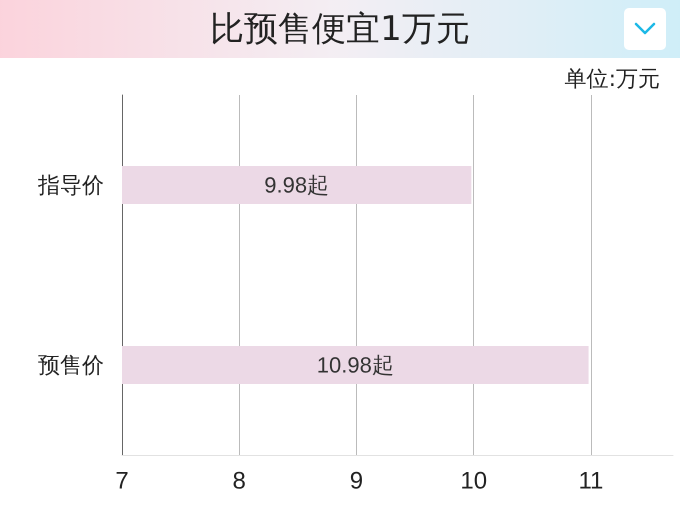 This screenshot has height=510, width=680. I want to click on x-tick-label: 9, so click(357, 481).